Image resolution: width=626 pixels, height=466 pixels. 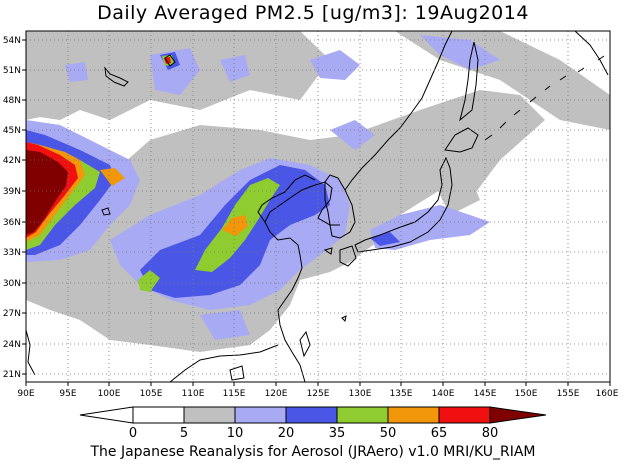 What do you see at coordinates (544, 98) in the screenshot?
I see `kuril-islands` at bounding box center [544, 98].